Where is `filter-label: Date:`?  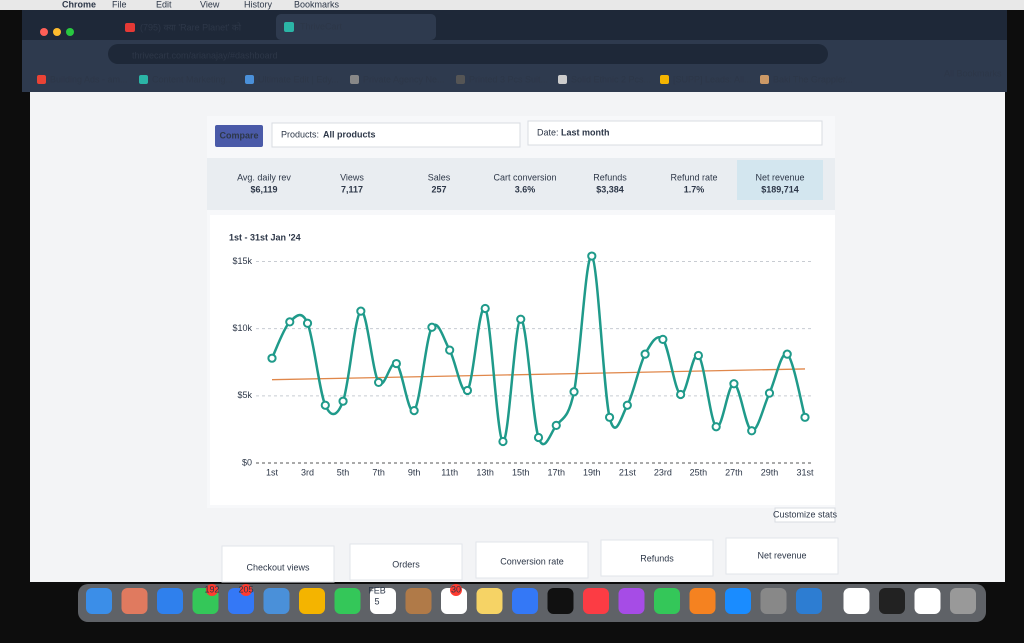 filter-label: Date: is located at coordinates (548, 132).